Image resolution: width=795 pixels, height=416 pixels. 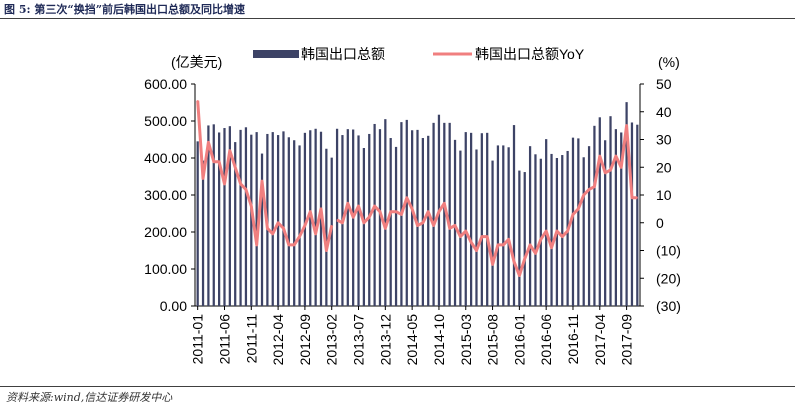 I want to click on left-tick-label: 300.00, so click(x=165, y=195).